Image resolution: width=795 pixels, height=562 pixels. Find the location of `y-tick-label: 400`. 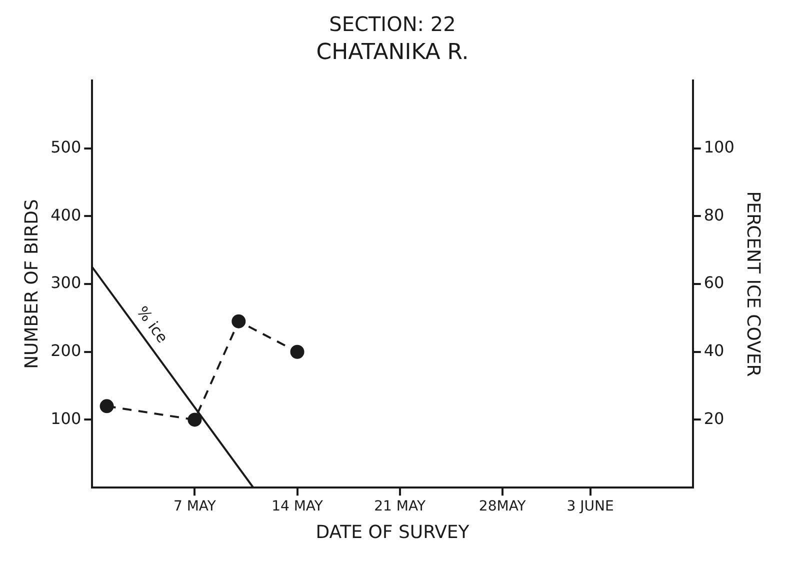

y-tick-label: 400 is located at coordinates (66, 214).